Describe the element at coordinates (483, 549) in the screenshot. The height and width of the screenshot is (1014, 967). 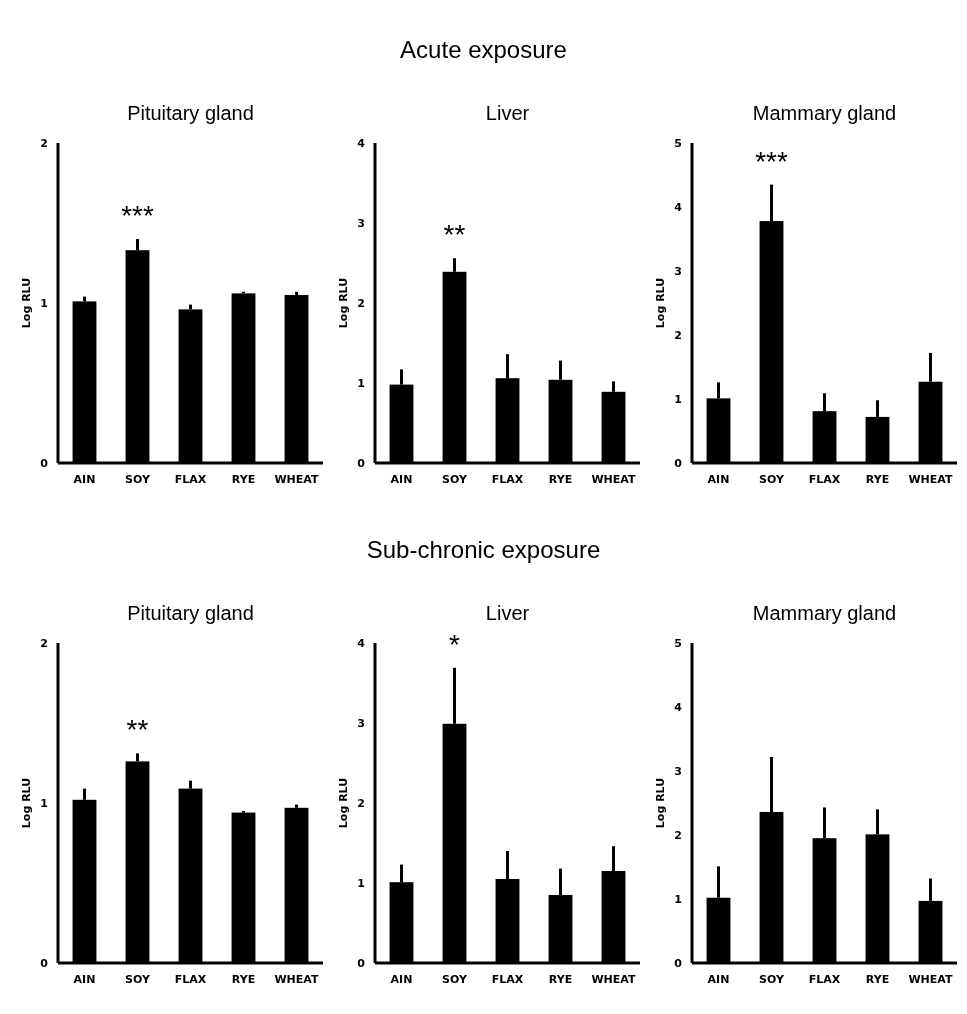
I see `text: Sub-chronic exposure` at that location.